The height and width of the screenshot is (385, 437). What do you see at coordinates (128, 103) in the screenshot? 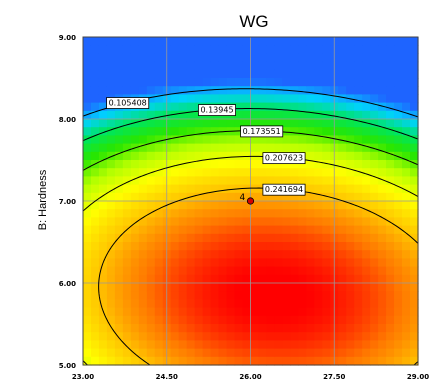
I see `contour-label-box` at bounding box center [128, 103].